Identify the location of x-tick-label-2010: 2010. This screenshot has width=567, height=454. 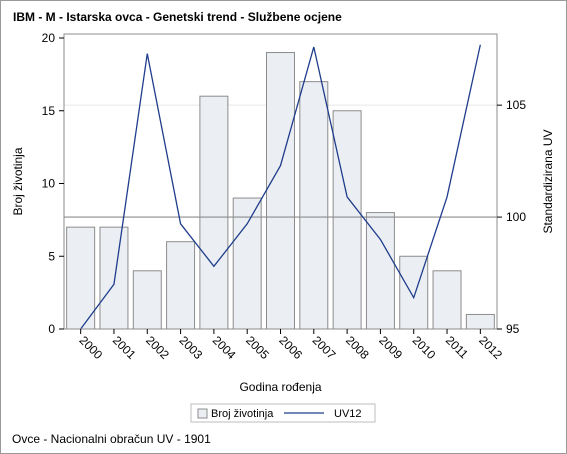
(424, 347).